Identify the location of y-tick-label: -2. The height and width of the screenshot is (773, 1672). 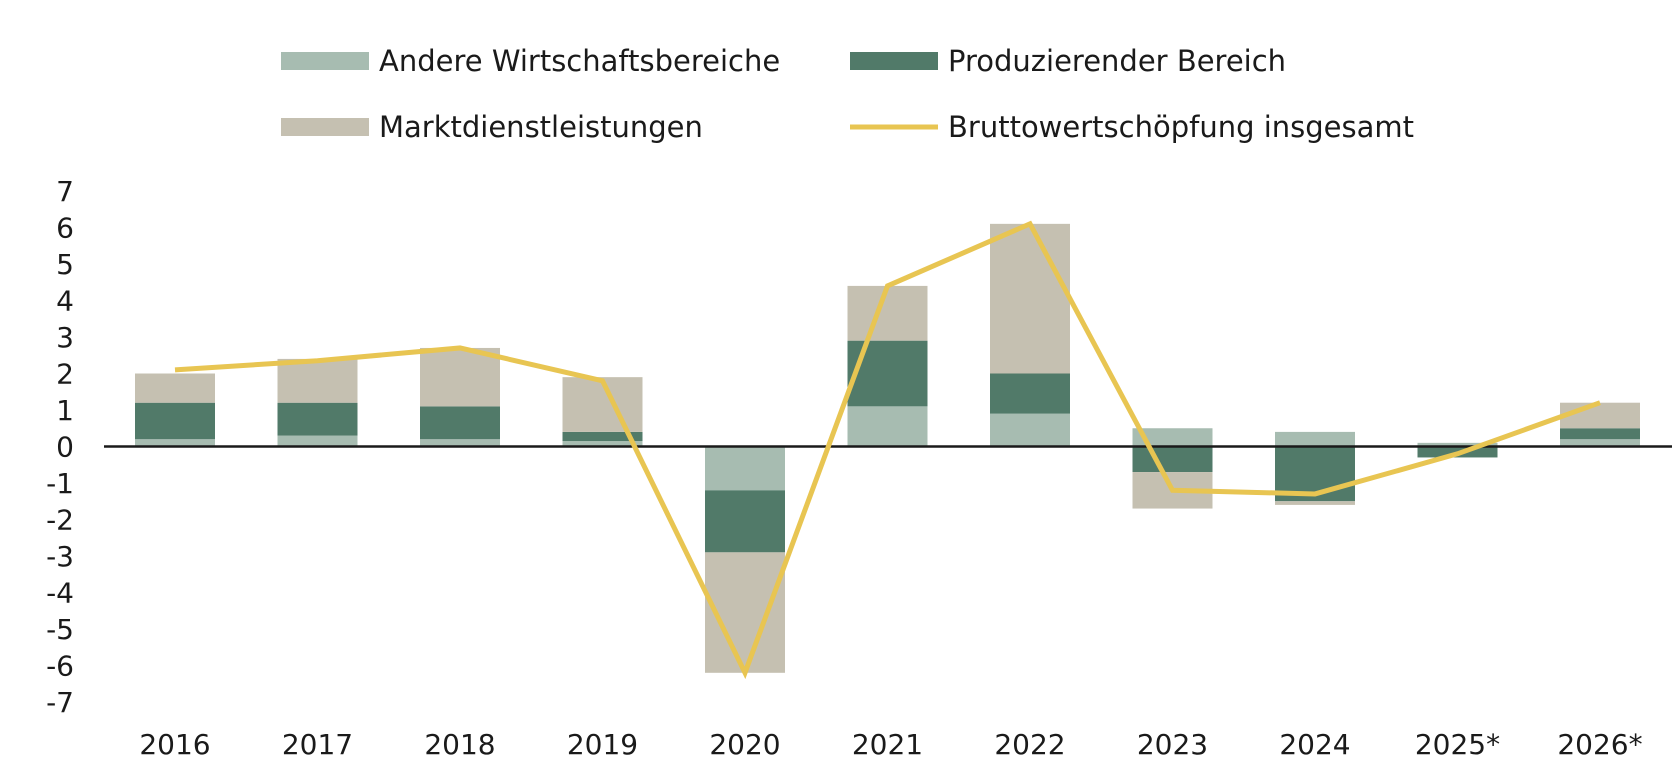
(60, 520).